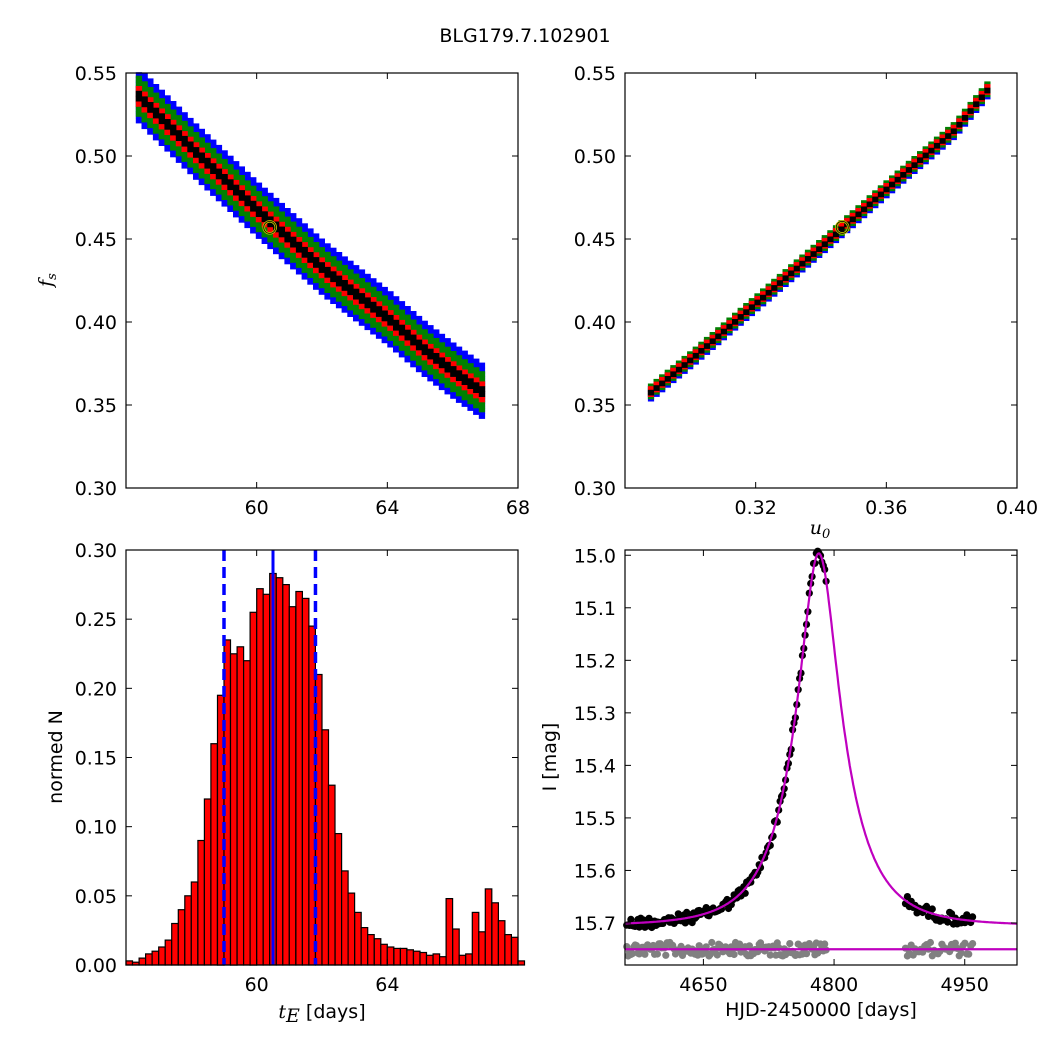 The image size is (1050, 1050). What do you see at coordinates (47, 281) in the screenshot?
I see `y-axis-label: fs` at bounding box center [47, 281].